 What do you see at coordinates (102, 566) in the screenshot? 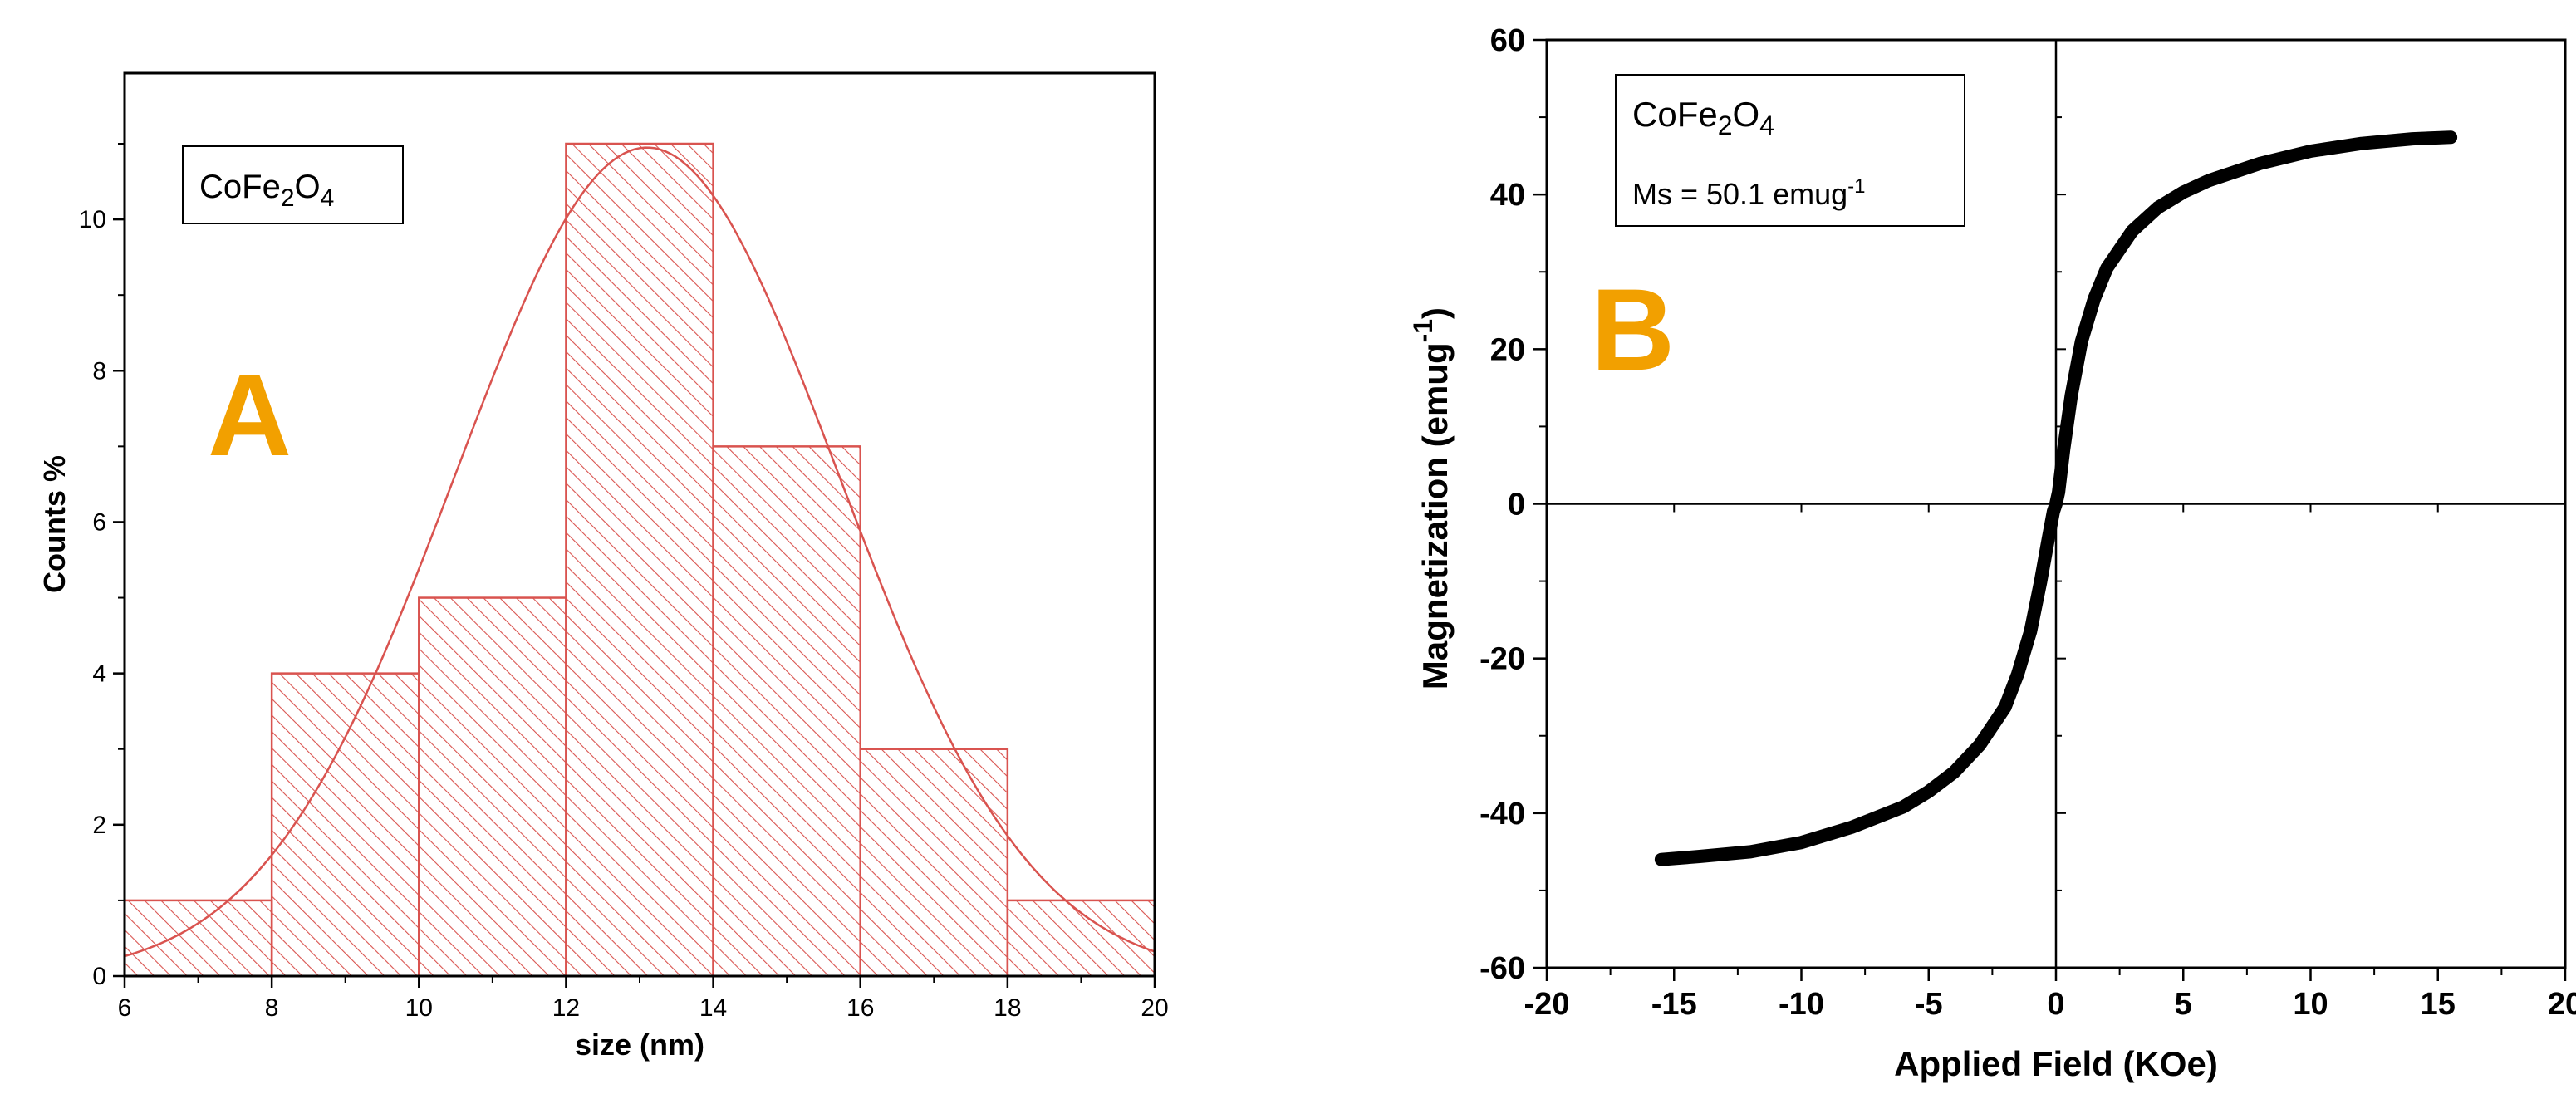
I see `histogram-y-ticks: 0 2 4 6 8 10` at bounding box center [102, 566].